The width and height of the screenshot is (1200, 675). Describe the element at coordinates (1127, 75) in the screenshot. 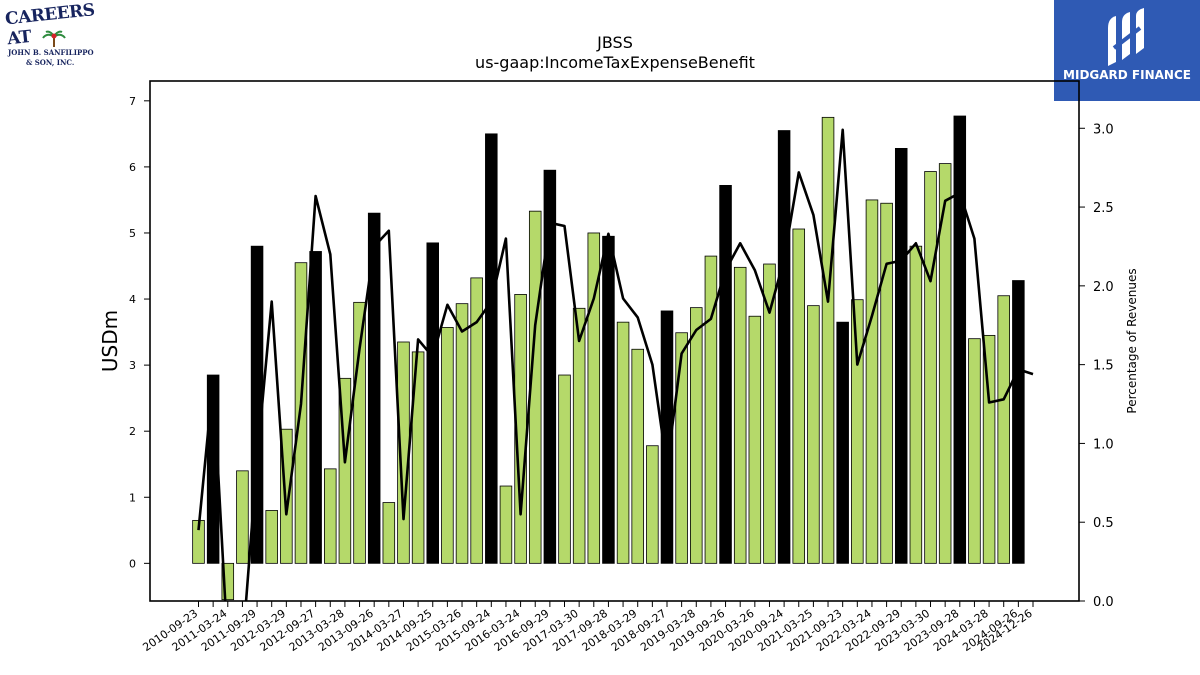

I see `midgard-logo-text: MIDGARD FINANCE` at that location.